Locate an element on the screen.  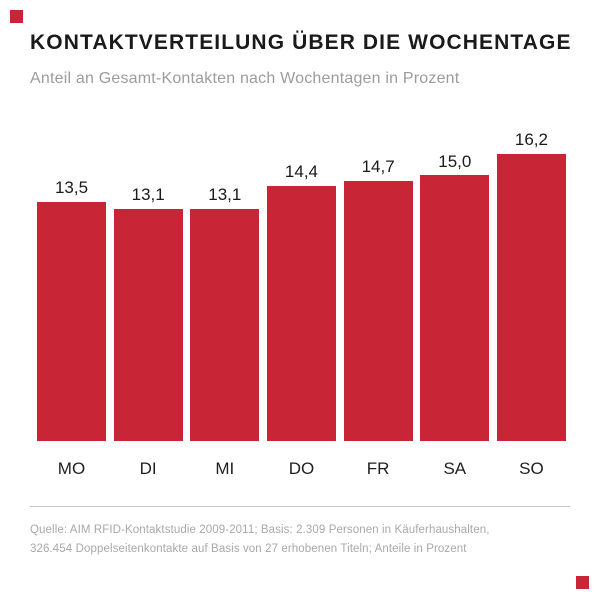
bar-column: 13,5 is located at coordinates (71, 309).